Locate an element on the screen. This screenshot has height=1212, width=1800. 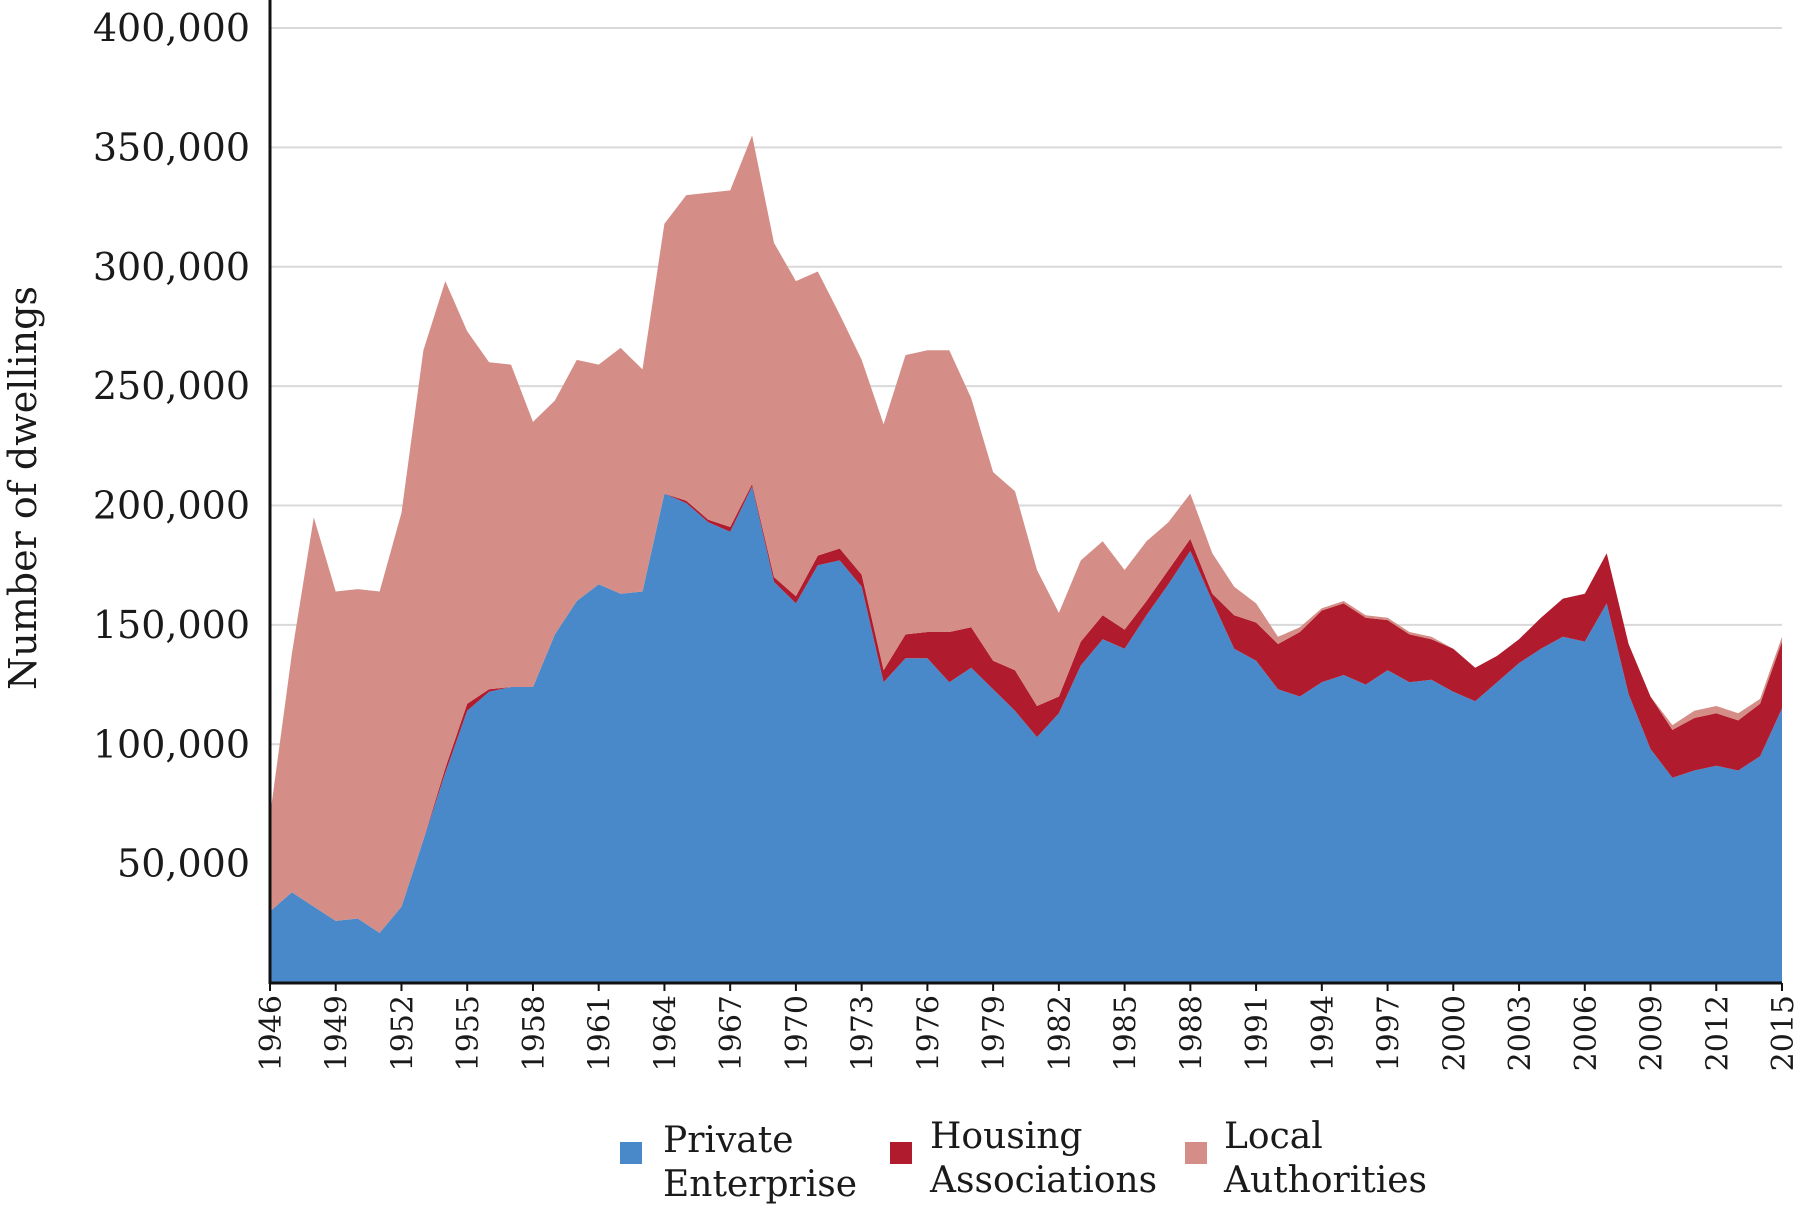
y-tick-label: 100,000 is located at coordinates (171, 744).